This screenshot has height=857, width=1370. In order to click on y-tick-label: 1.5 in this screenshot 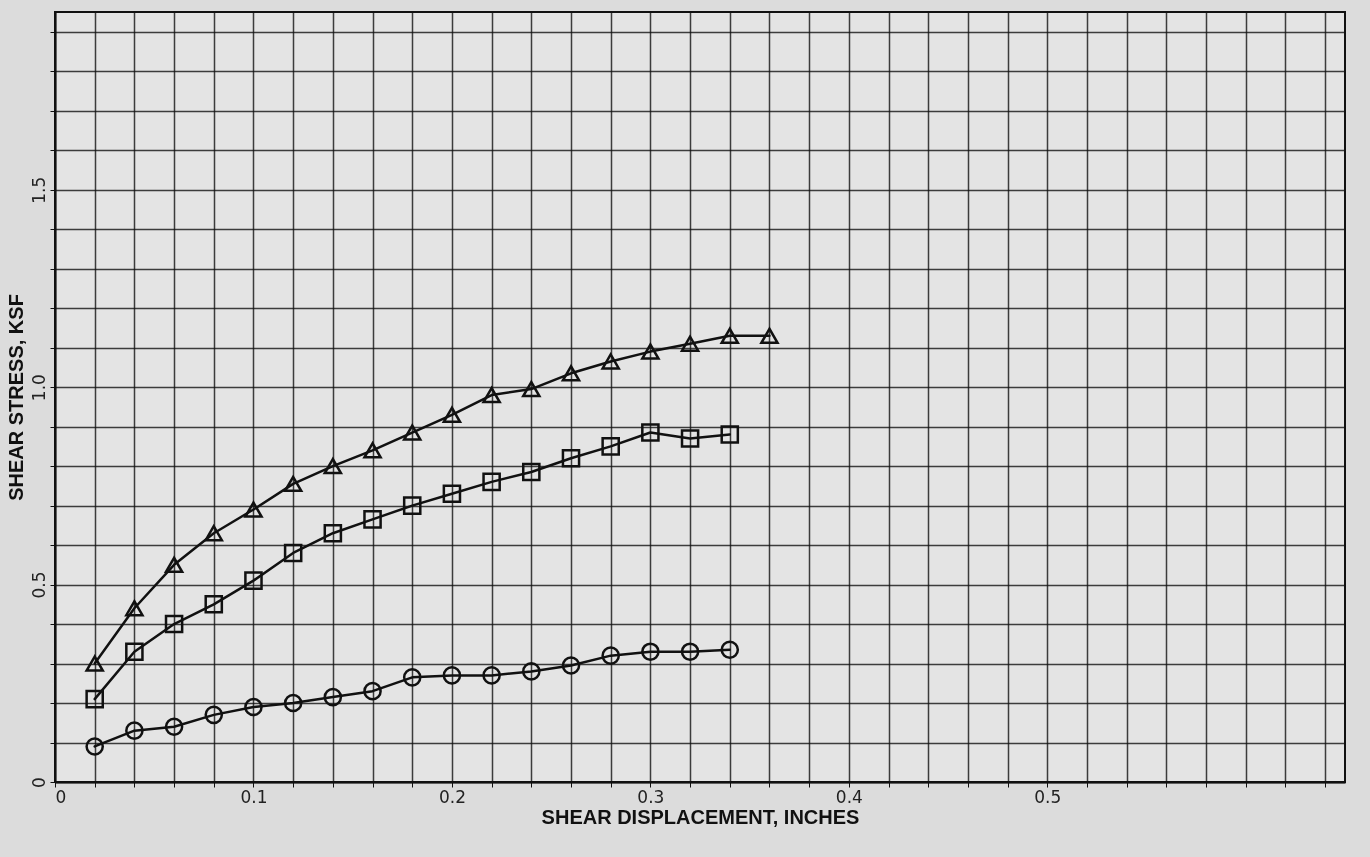, I will do `click(38, 190)`.